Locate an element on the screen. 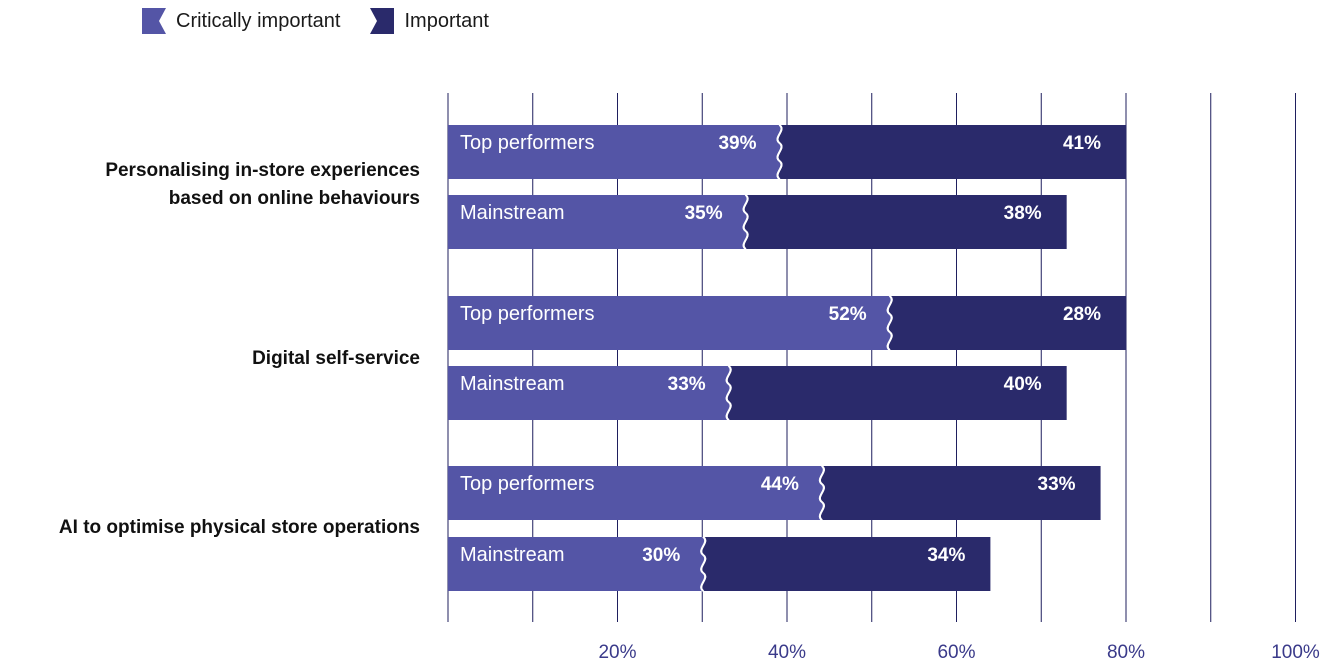 The height and width of the screenshot is (668, 1338). value-label-critically-important: 39% is located at coordinates (737, 143).